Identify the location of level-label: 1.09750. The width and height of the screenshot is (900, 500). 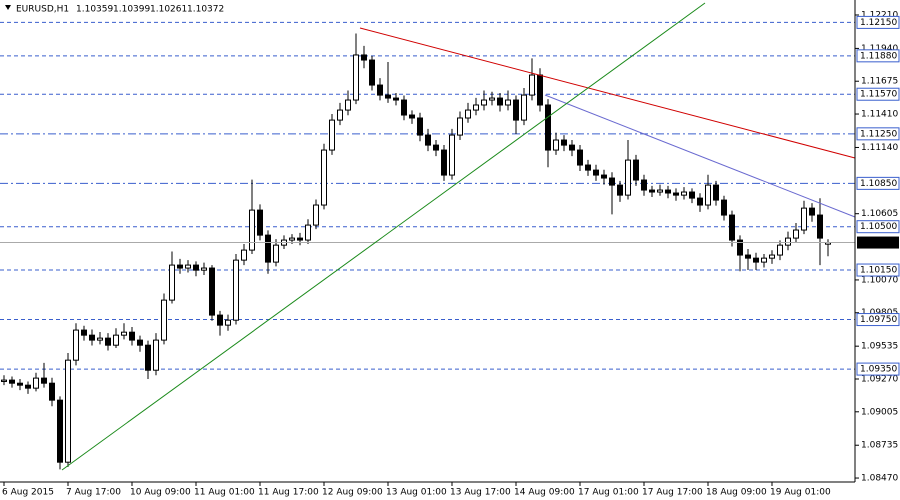
(878, 320).